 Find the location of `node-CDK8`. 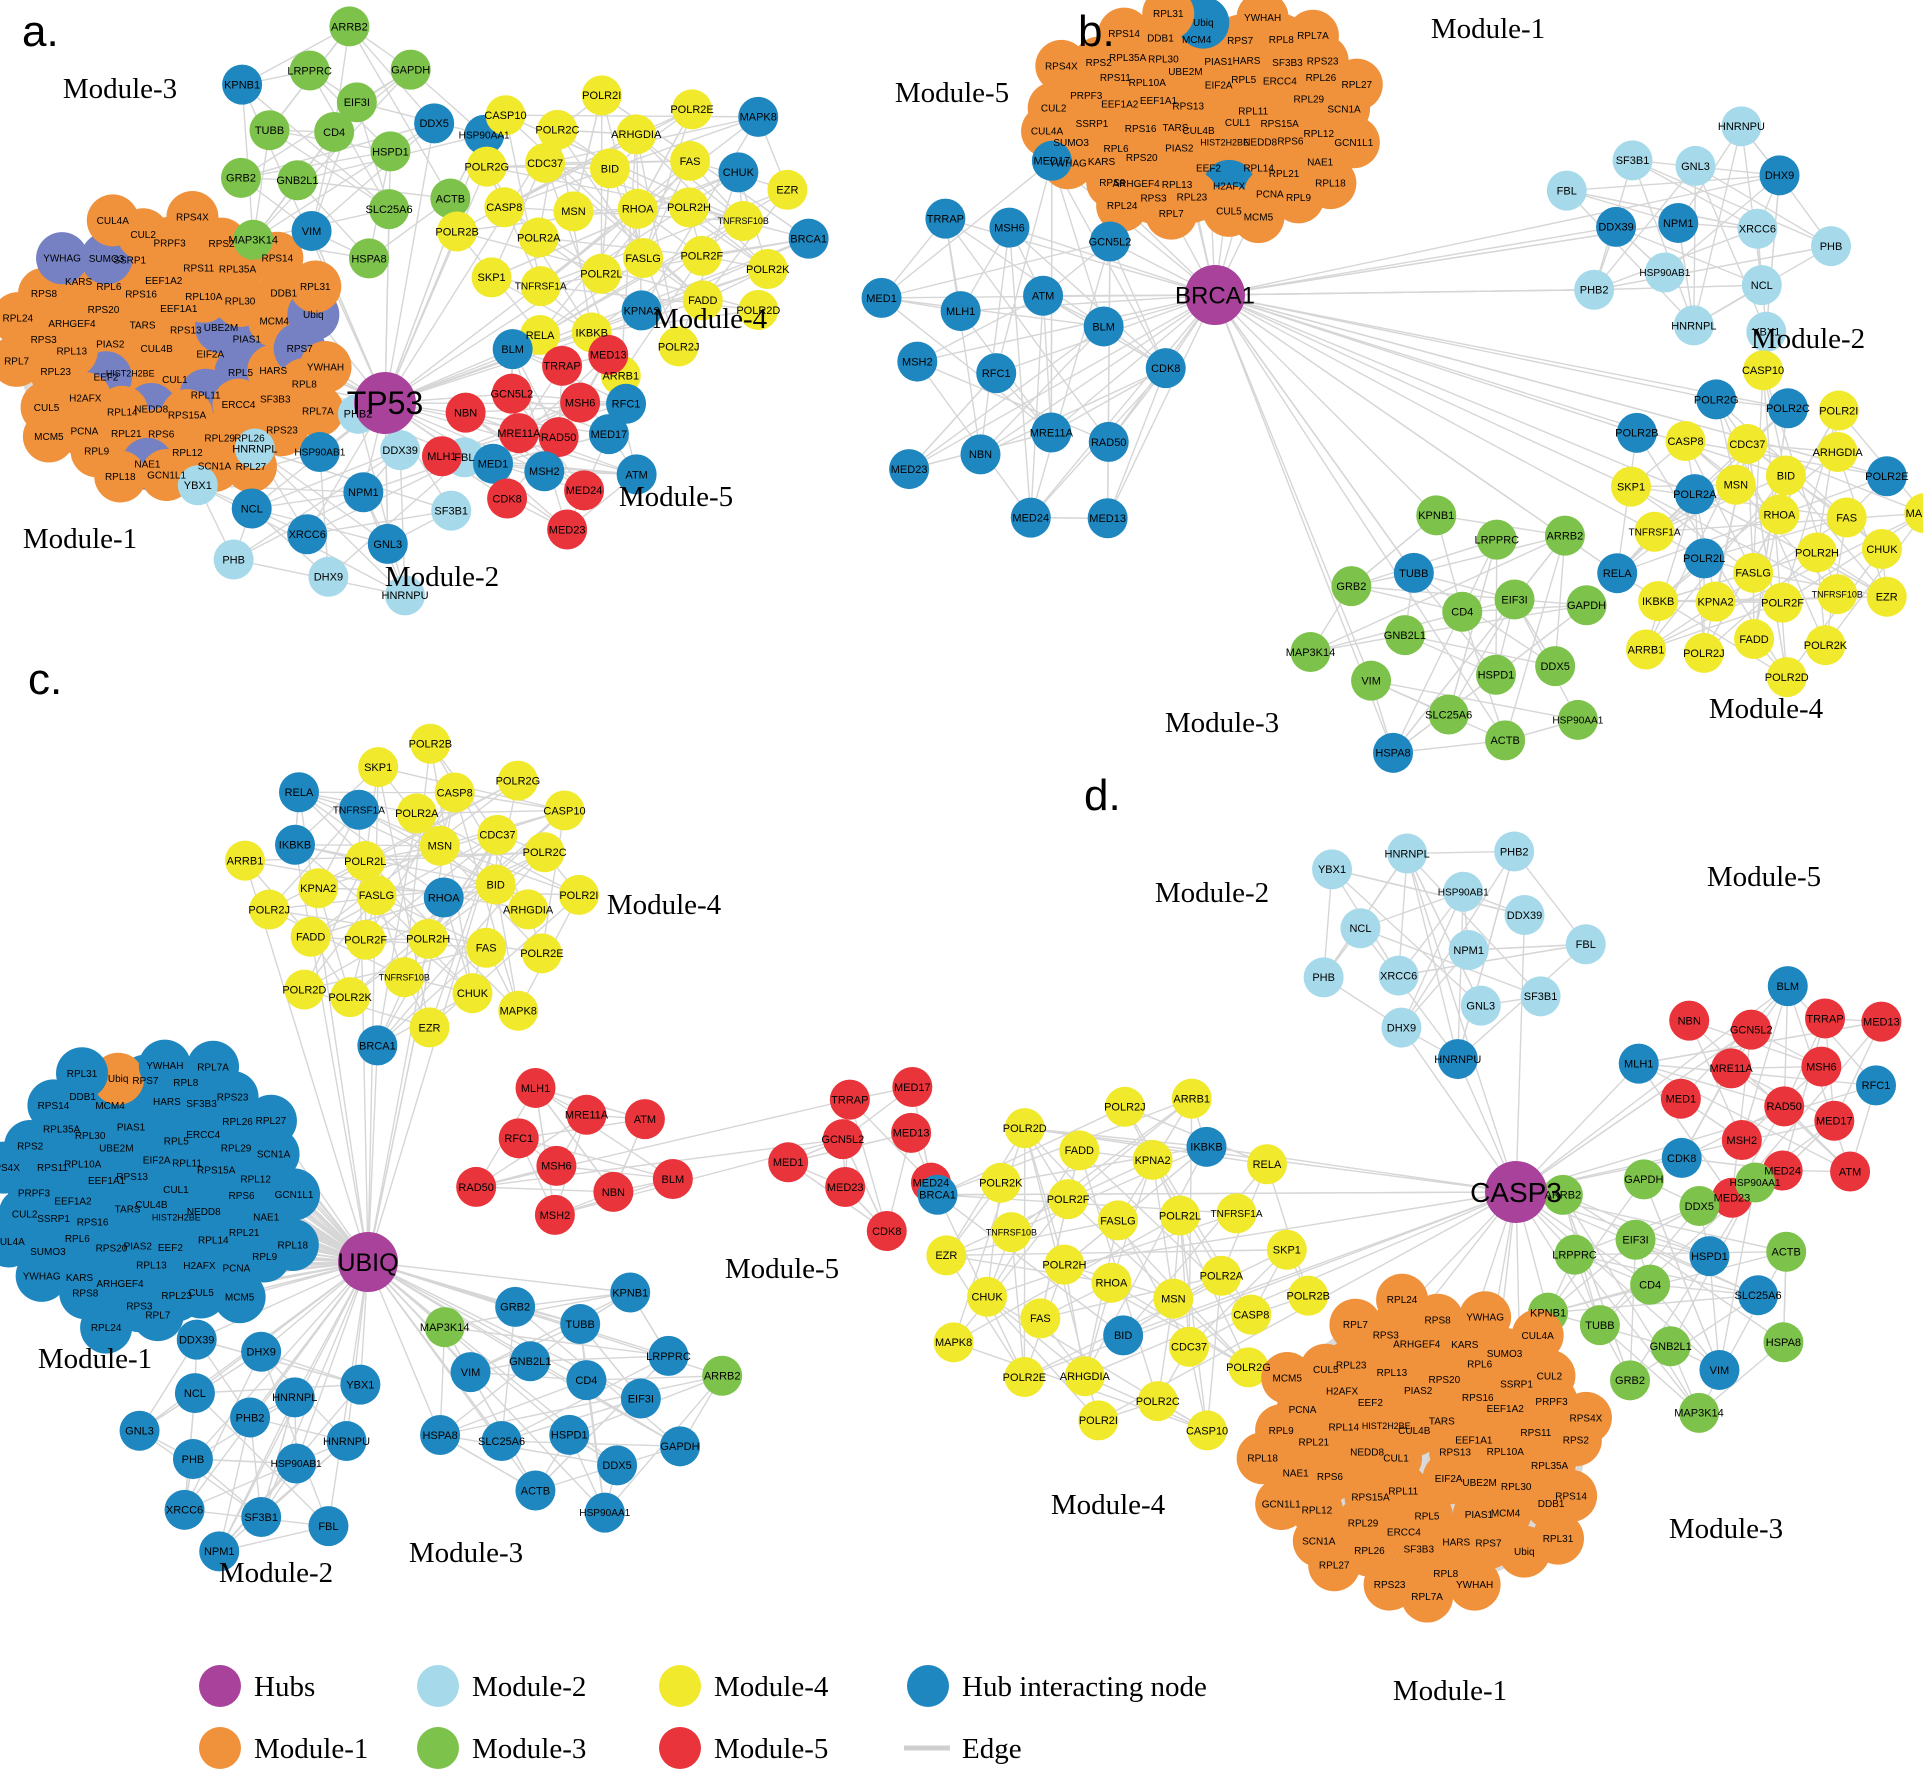

node-CDK8 is located at coordinates (507, 498).